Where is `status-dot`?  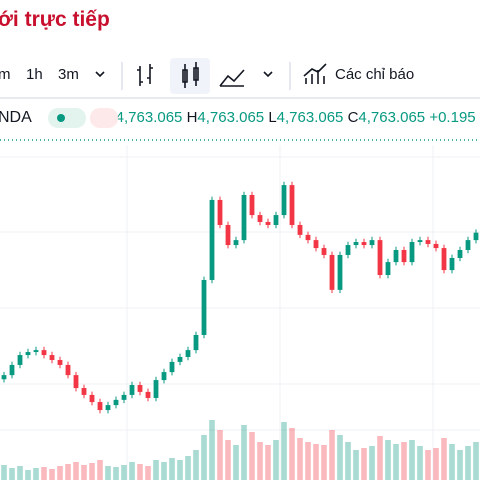 status-dot is located at coordinates (61, 118).